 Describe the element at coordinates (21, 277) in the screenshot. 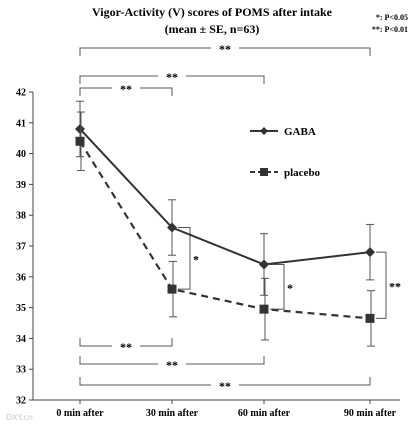

I see `y-tick-label: 36` at that location.